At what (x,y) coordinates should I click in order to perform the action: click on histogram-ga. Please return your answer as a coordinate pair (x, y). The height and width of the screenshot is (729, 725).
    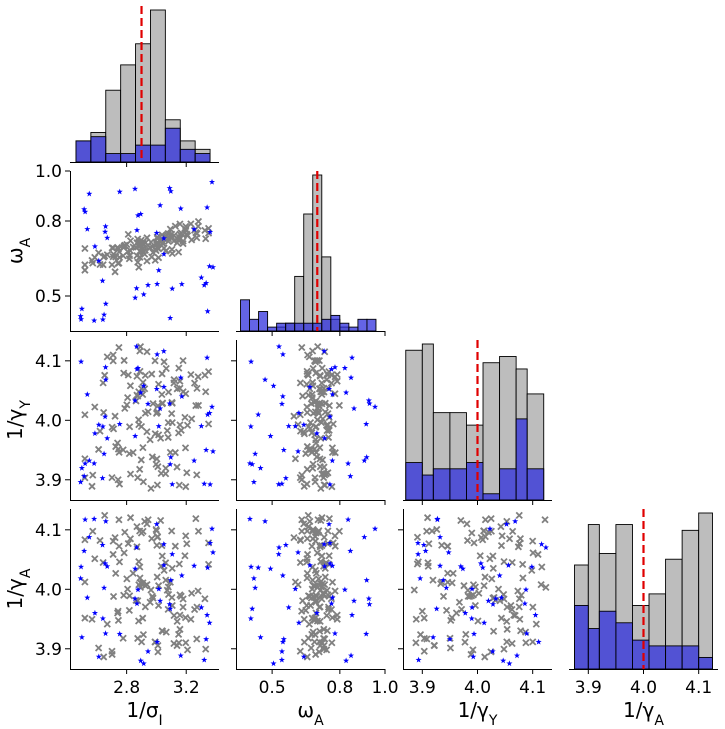
    Looking at the image, I should click on (643, 589).